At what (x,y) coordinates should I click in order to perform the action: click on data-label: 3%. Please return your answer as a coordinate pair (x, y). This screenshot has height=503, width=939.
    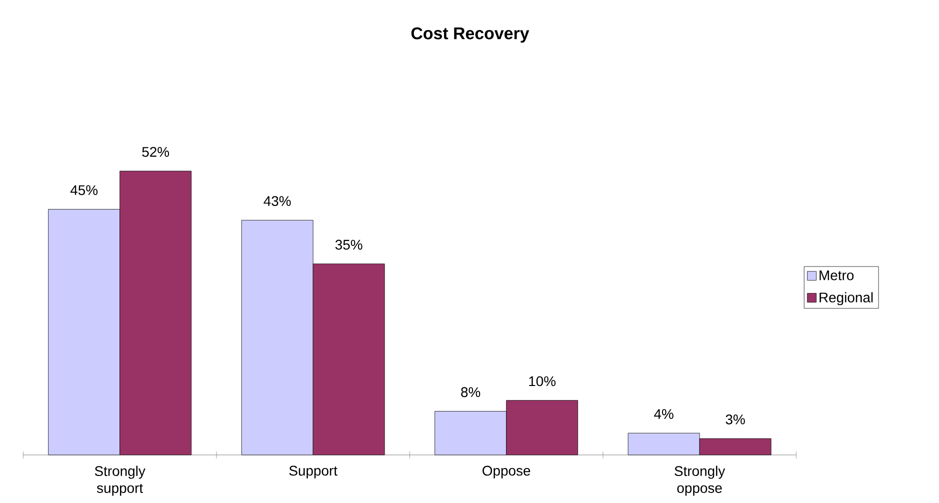
    Looking at the image, I should click on (735, 419).